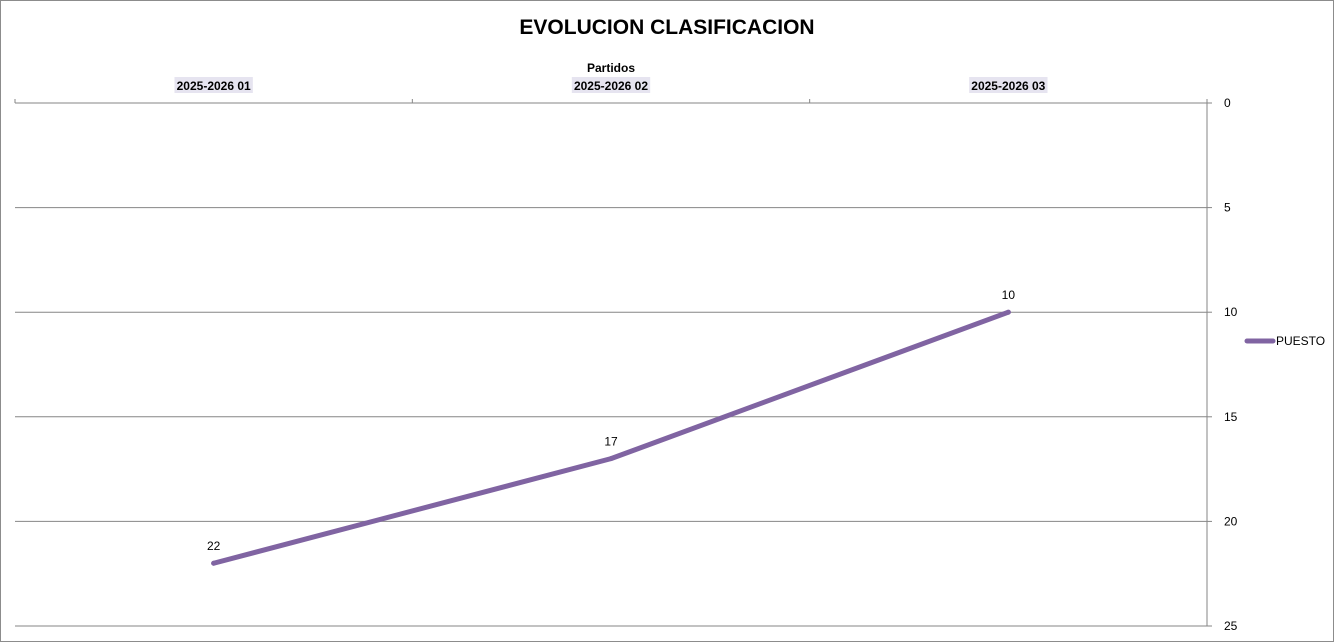  Describe the element at coordinates (611, 442) in the screenshot. I see `data-label: 17` at that location.